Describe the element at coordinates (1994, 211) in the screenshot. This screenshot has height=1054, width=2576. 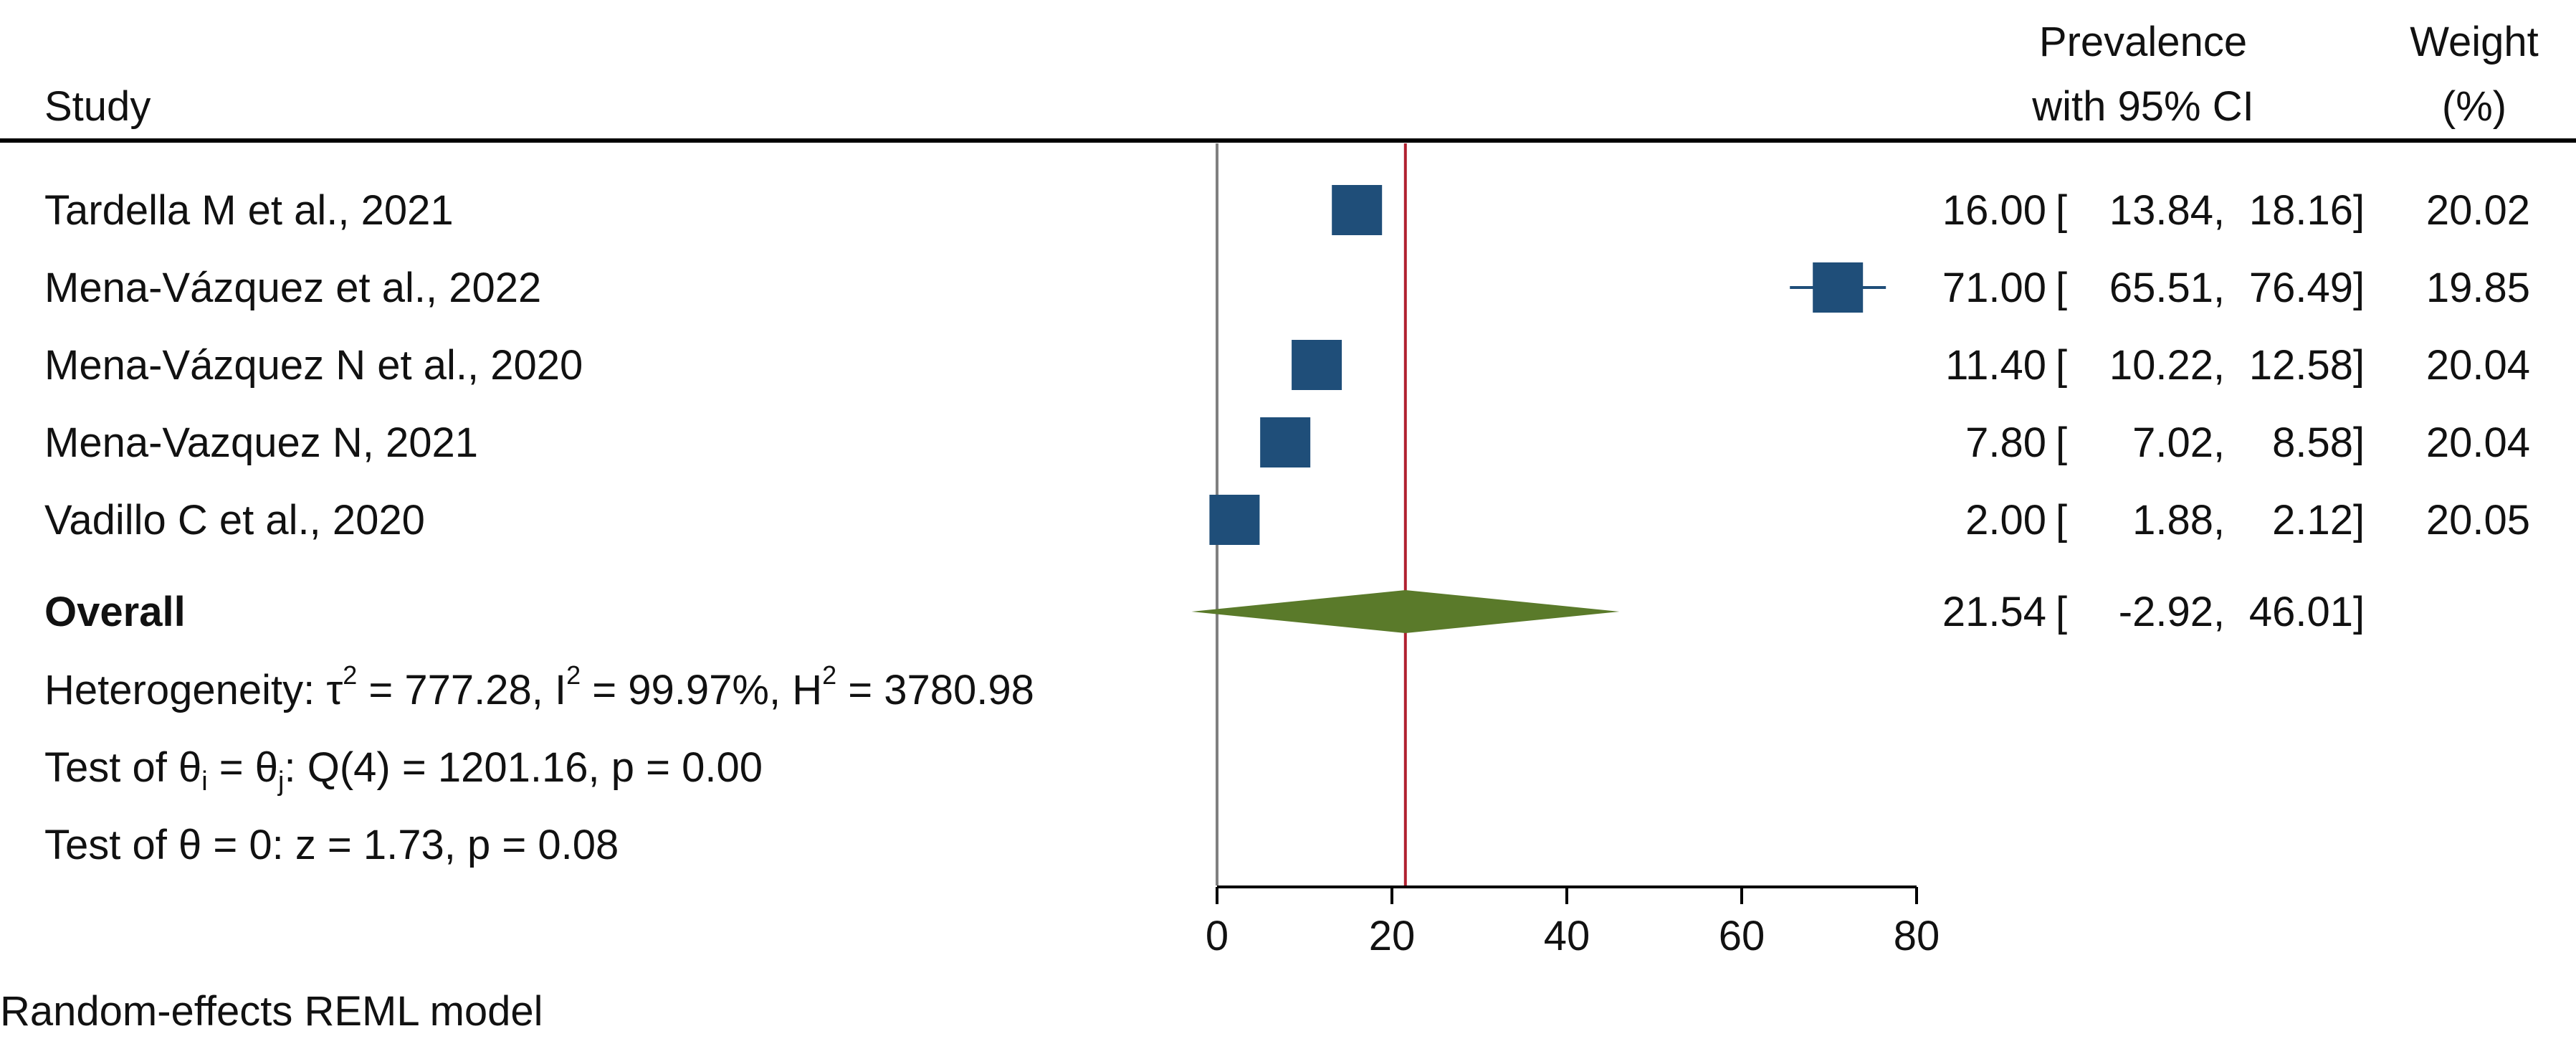
I see `study-estimate-value: 16.00` at that location.